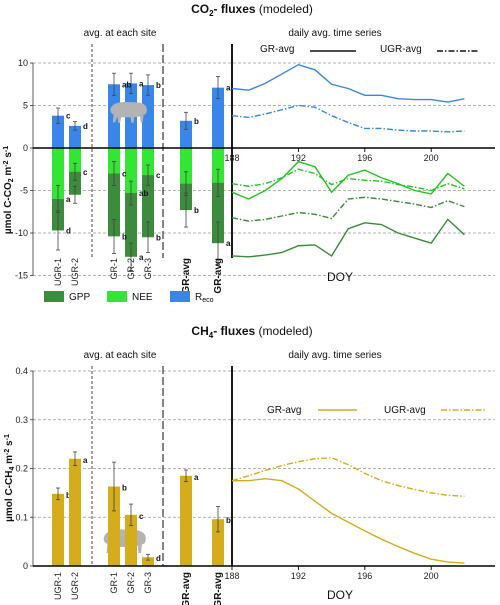 The width and height of the screenshot is (500, 605). What do you see at coordinates (21, 420) in the screenshot?
I see `ch4-ytick-label: 0.3` at bounding box center [21, 420].